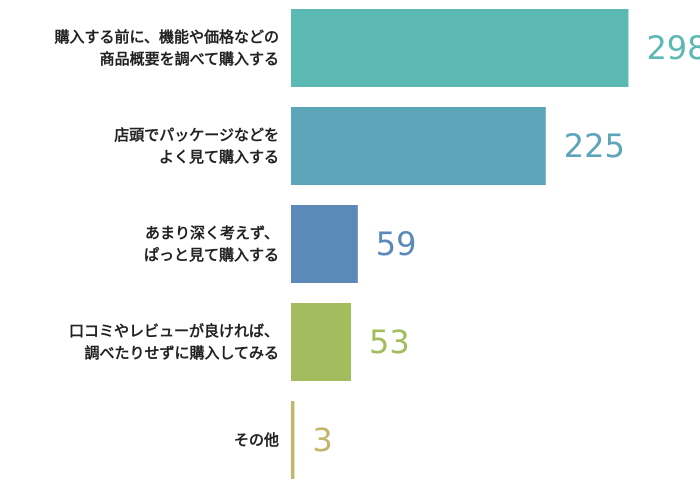 The width and height of the screenshot is (700, 490). I want to click on category-label-1: 店頭でパッケージなどをよく見て購入する, so click(196, 146).